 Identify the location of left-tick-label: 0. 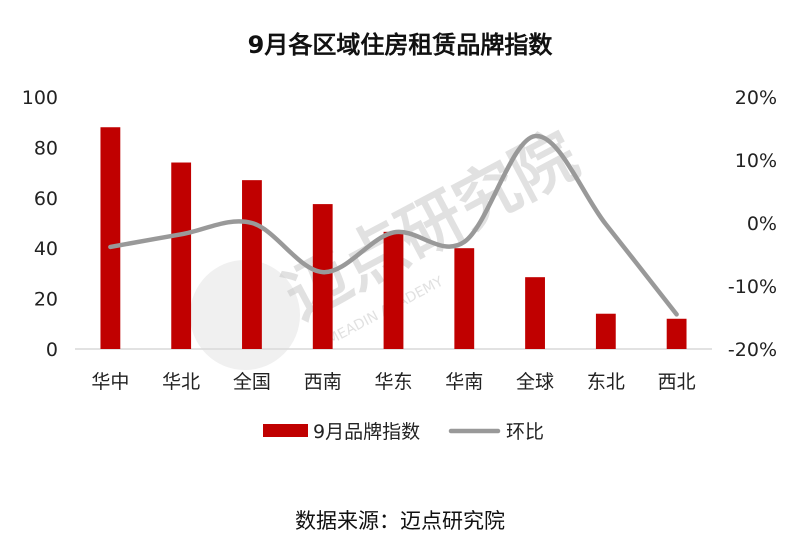
(52, 350).